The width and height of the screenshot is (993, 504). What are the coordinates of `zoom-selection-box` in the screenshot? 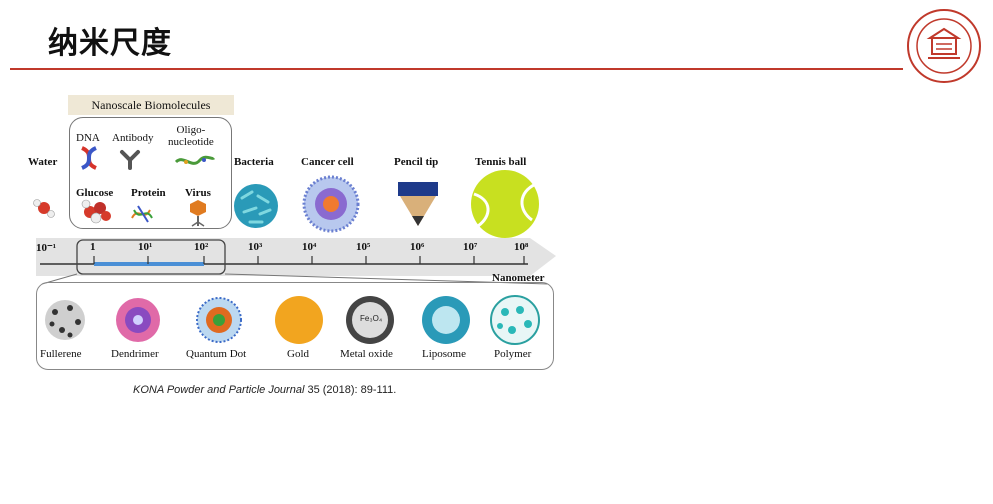 It's located at (151, 257).